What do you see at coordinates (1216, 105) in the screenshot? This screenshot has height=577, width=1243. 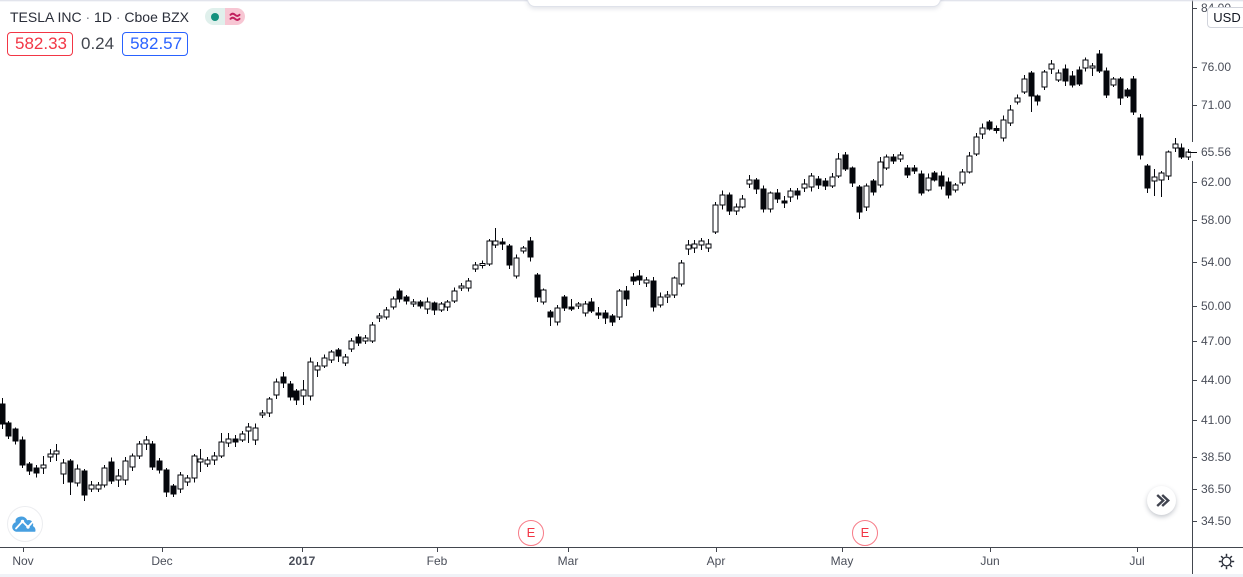 I see `svg-text: 71.00` at bounding box center [1216, 105].